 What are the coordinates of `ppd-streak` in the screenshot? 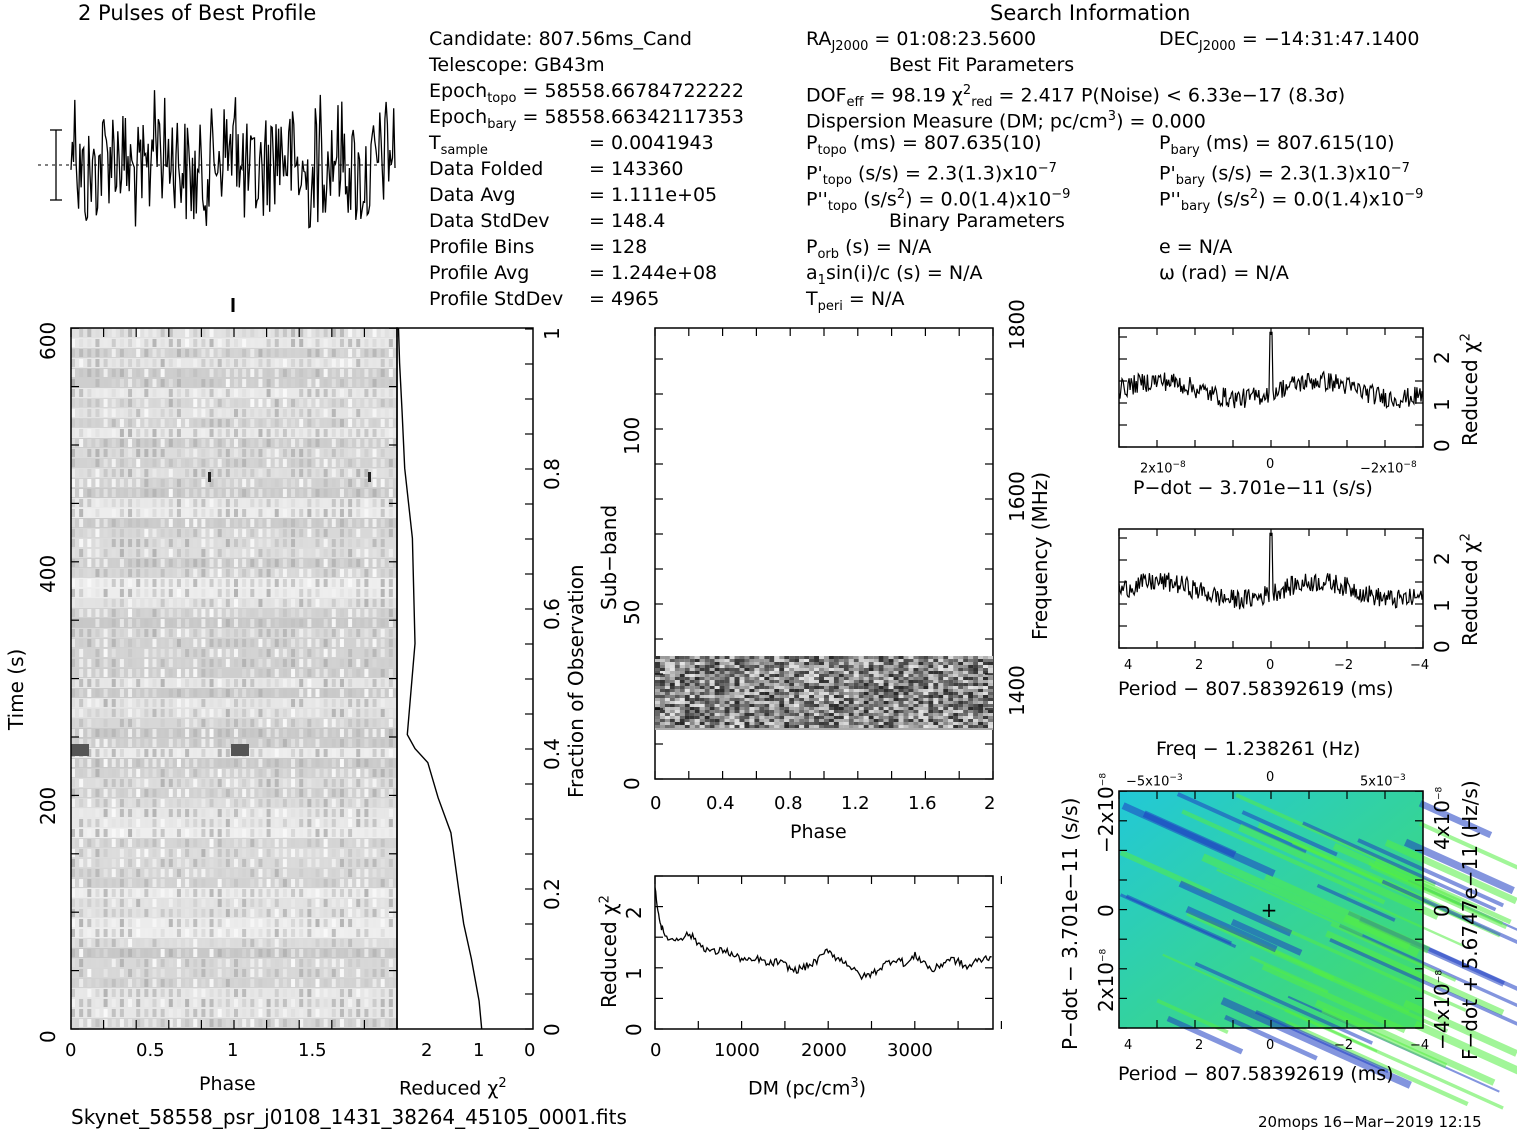 It's located at (1205, 1034).